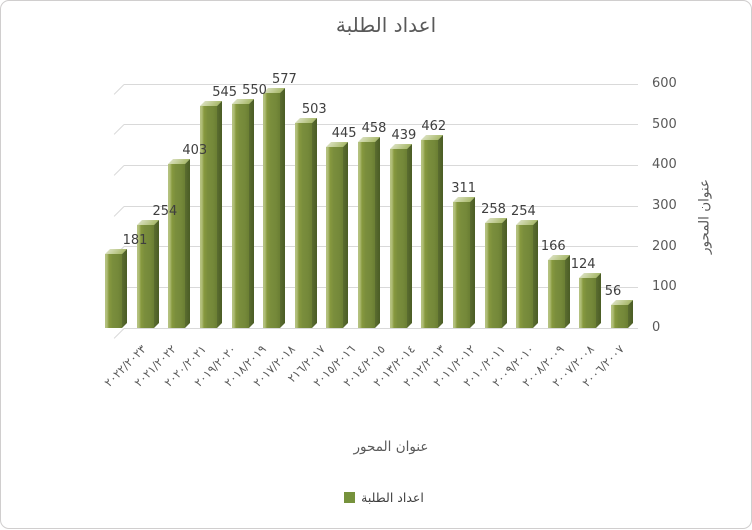  Describe the element at coordinates (254, 91) in the screenshot. I see `data-label: 550` at that location.